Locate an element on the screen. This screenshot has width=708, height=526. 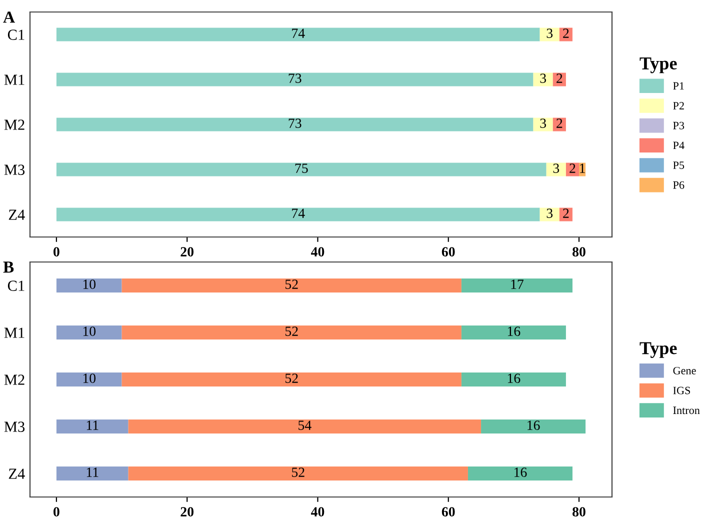
chart-title: A is located at coordinates (9, 17).